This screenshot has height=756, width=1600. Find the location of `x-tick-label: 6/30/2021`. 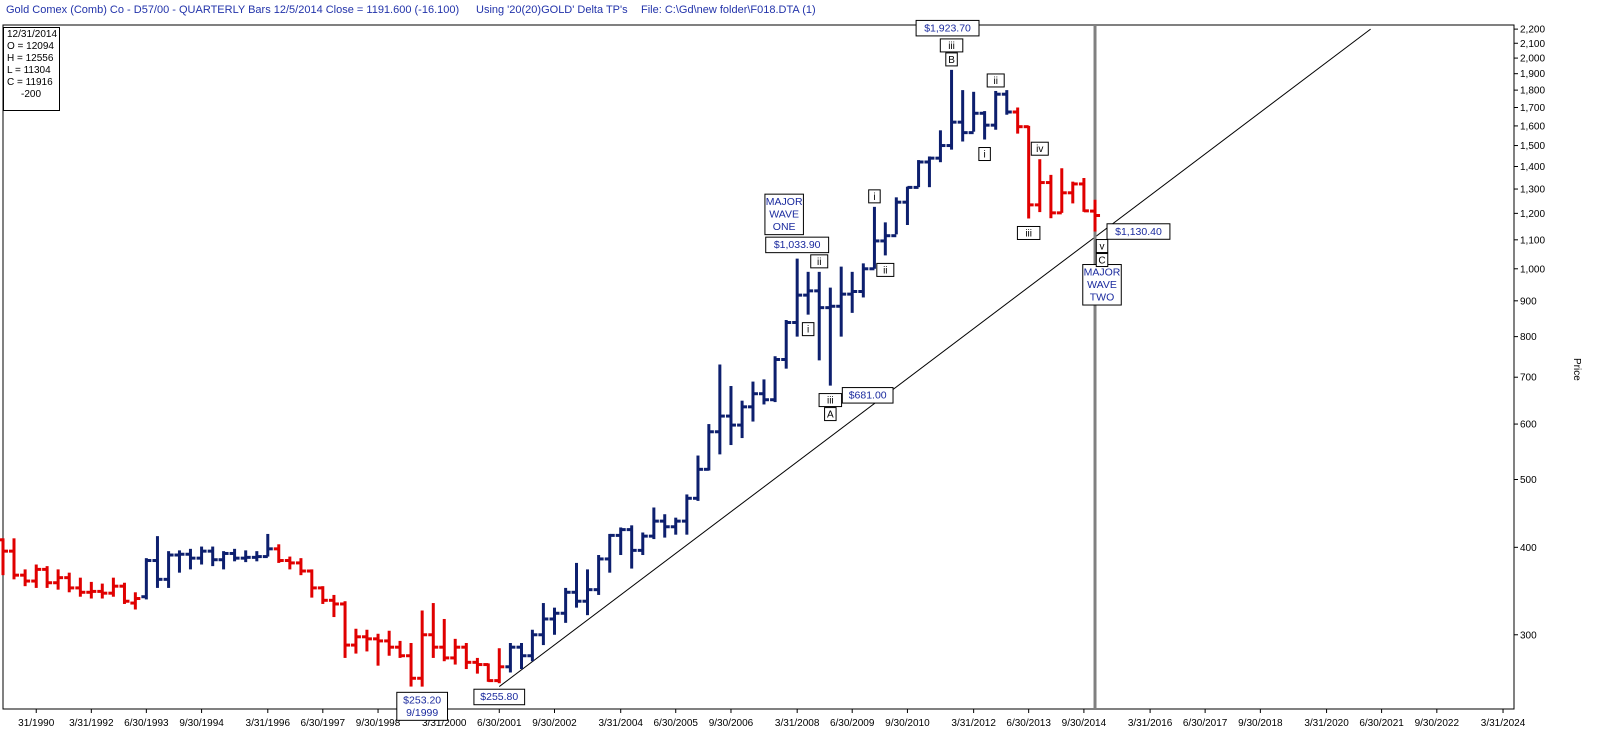

x-tick-label: 6/30/2021 is located at coordinates (1381, 723).